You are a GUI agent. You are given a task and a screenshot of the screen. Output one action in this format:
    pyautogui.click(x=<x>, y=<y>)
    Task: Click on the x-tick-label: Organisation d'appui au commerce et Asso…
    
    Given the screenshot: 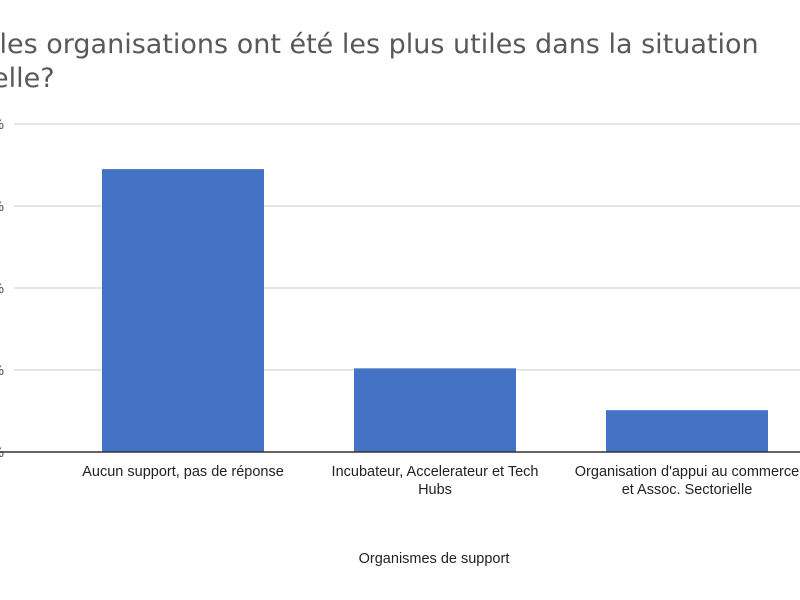 What is the action you would take?
    pyautogui.click(x=687, y=481)
    